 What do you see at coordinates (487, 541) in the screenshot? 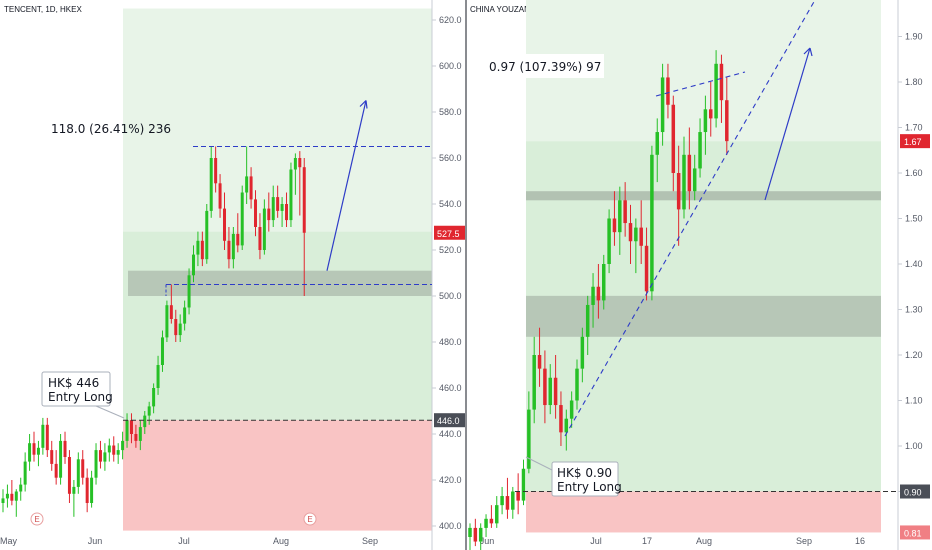
I see `x-tick-label: Jun` at bounding box center [487, 541].